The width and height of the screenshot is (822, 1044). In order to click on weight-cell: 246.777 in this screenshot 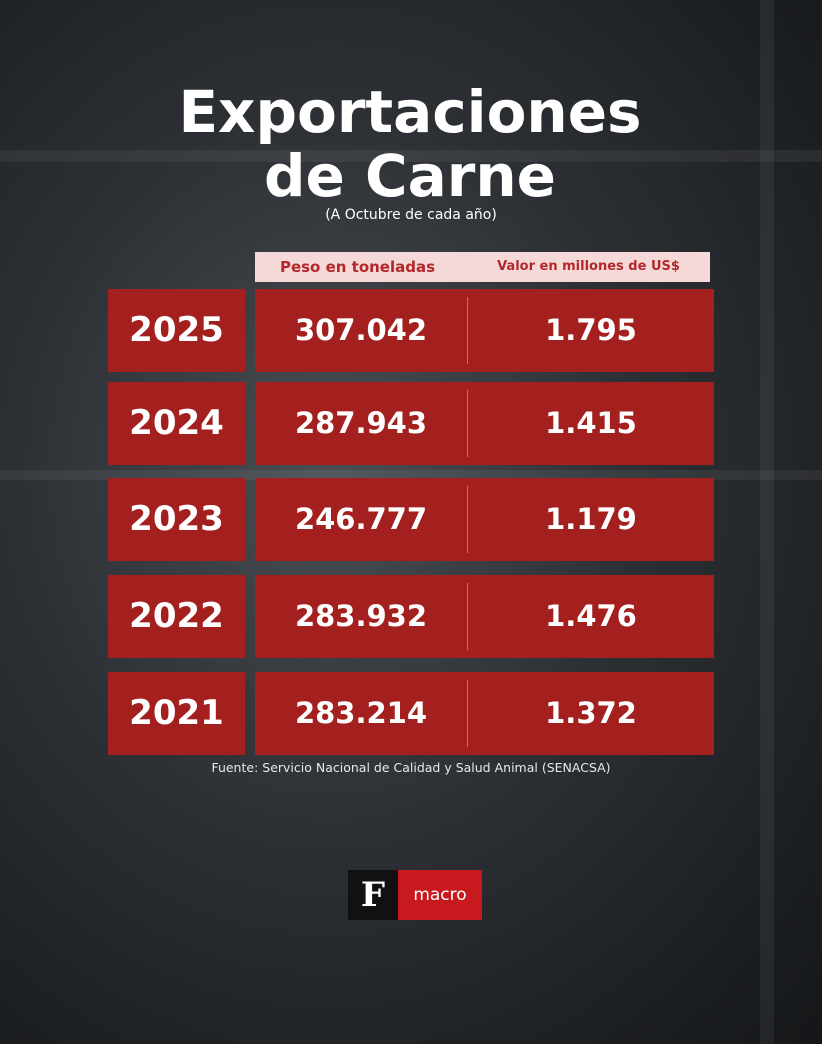, I will do `click(361, 519)`.